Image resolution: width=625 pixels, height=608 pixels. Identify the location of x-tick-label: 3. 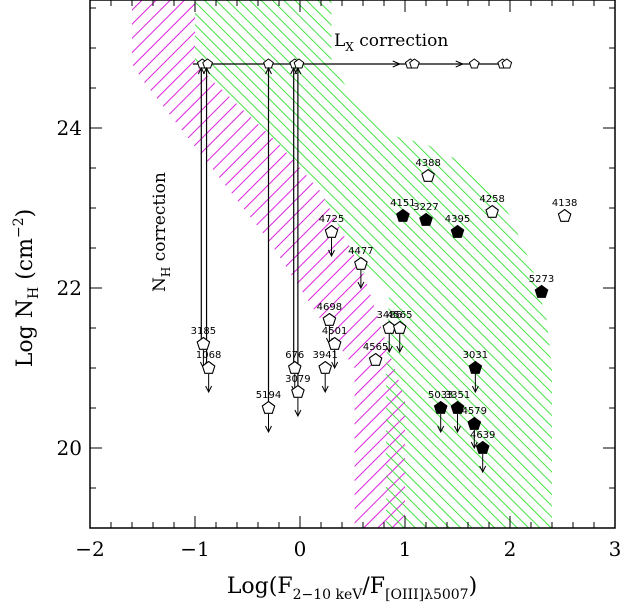
(615, 549).